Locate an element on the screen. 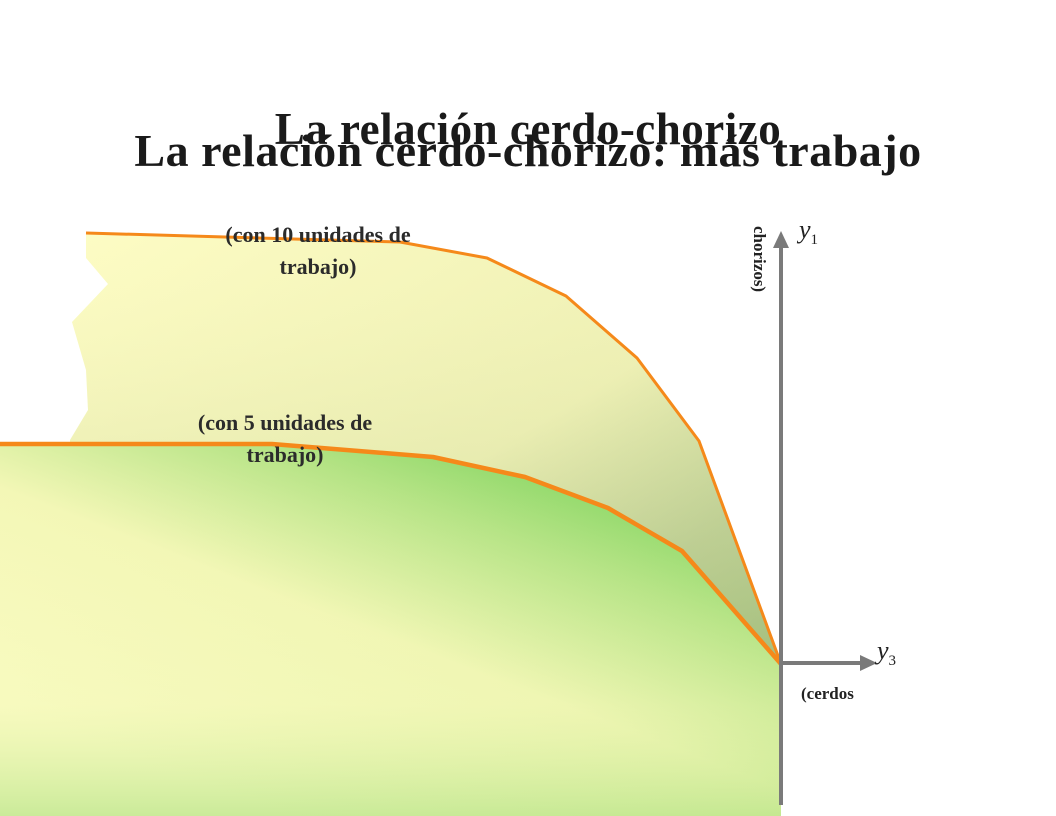 Image resolution: width=1056 pixels, height=816 pixels. curve-label-5-units: (con 5 unidades de trabajo) is located at coordinates (285, 438).